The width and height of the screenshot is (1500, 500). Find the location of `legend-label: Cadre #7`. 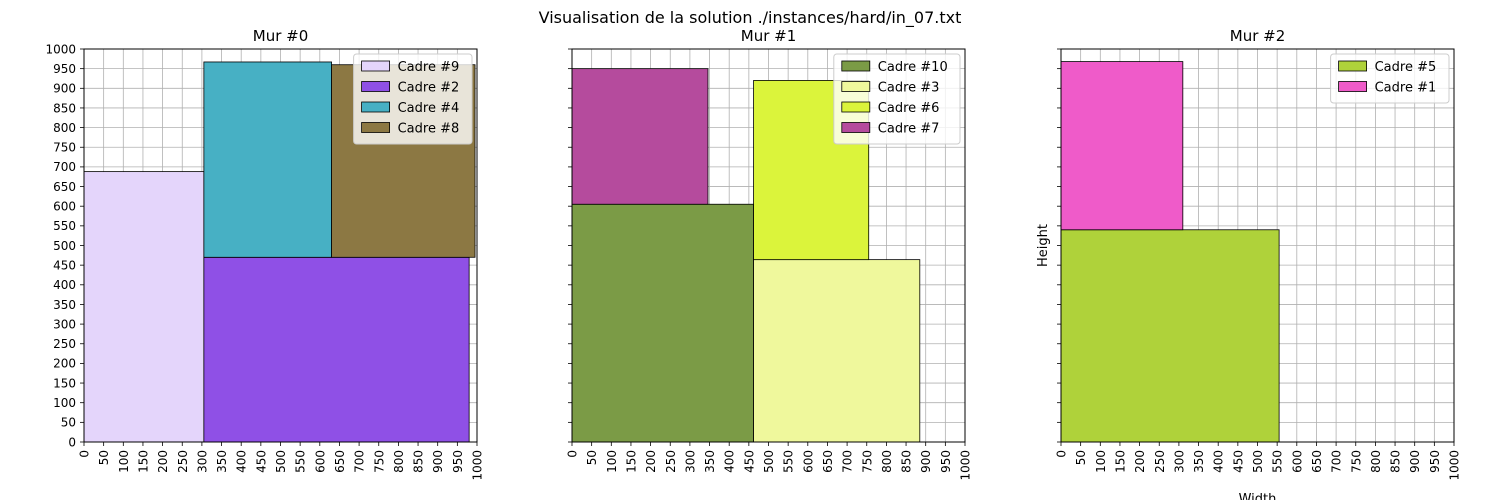

legend-label: Cadre #7 is located at coordinates (909, 129).